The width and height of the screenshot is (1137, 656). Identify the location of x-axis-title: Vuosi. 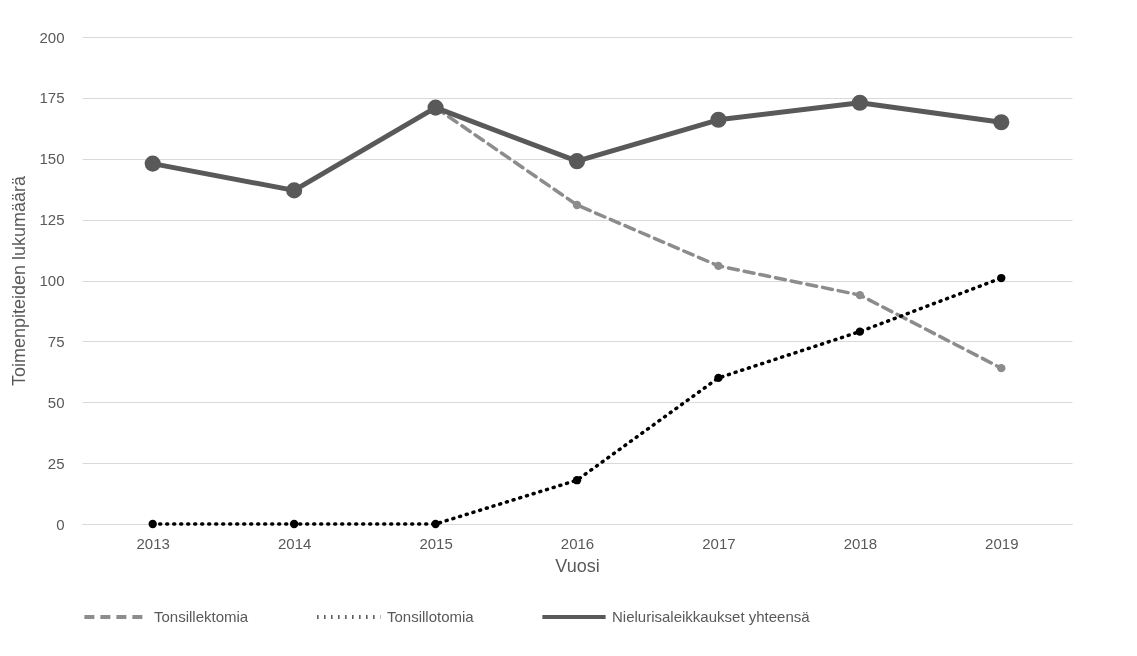
(577, 565).